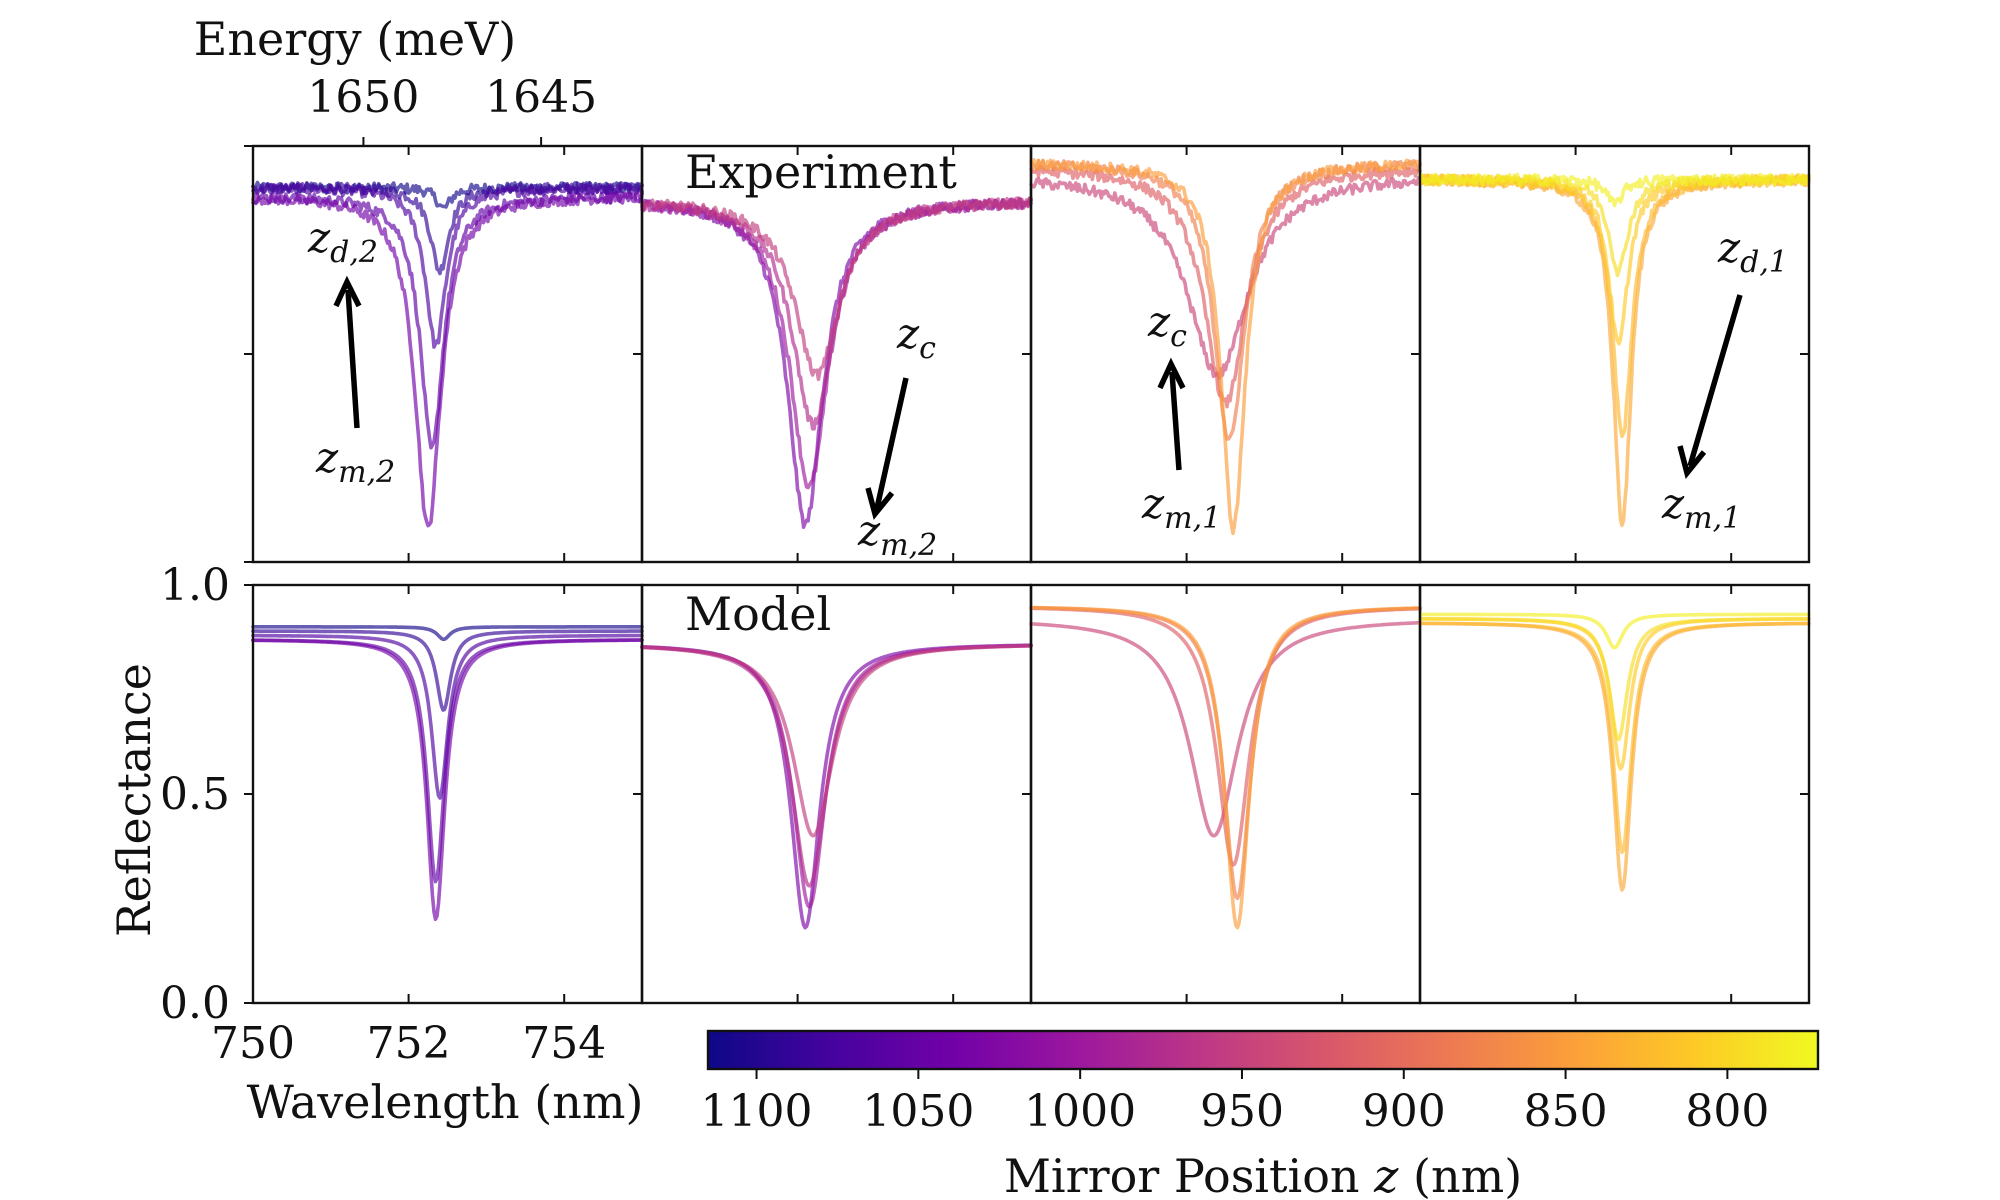 The height and width of the screenshot is (1200, 2000). Describe the element at coordinates (319, 237) in the screenshot. I see `annotation-zd2-base: z` at that location.